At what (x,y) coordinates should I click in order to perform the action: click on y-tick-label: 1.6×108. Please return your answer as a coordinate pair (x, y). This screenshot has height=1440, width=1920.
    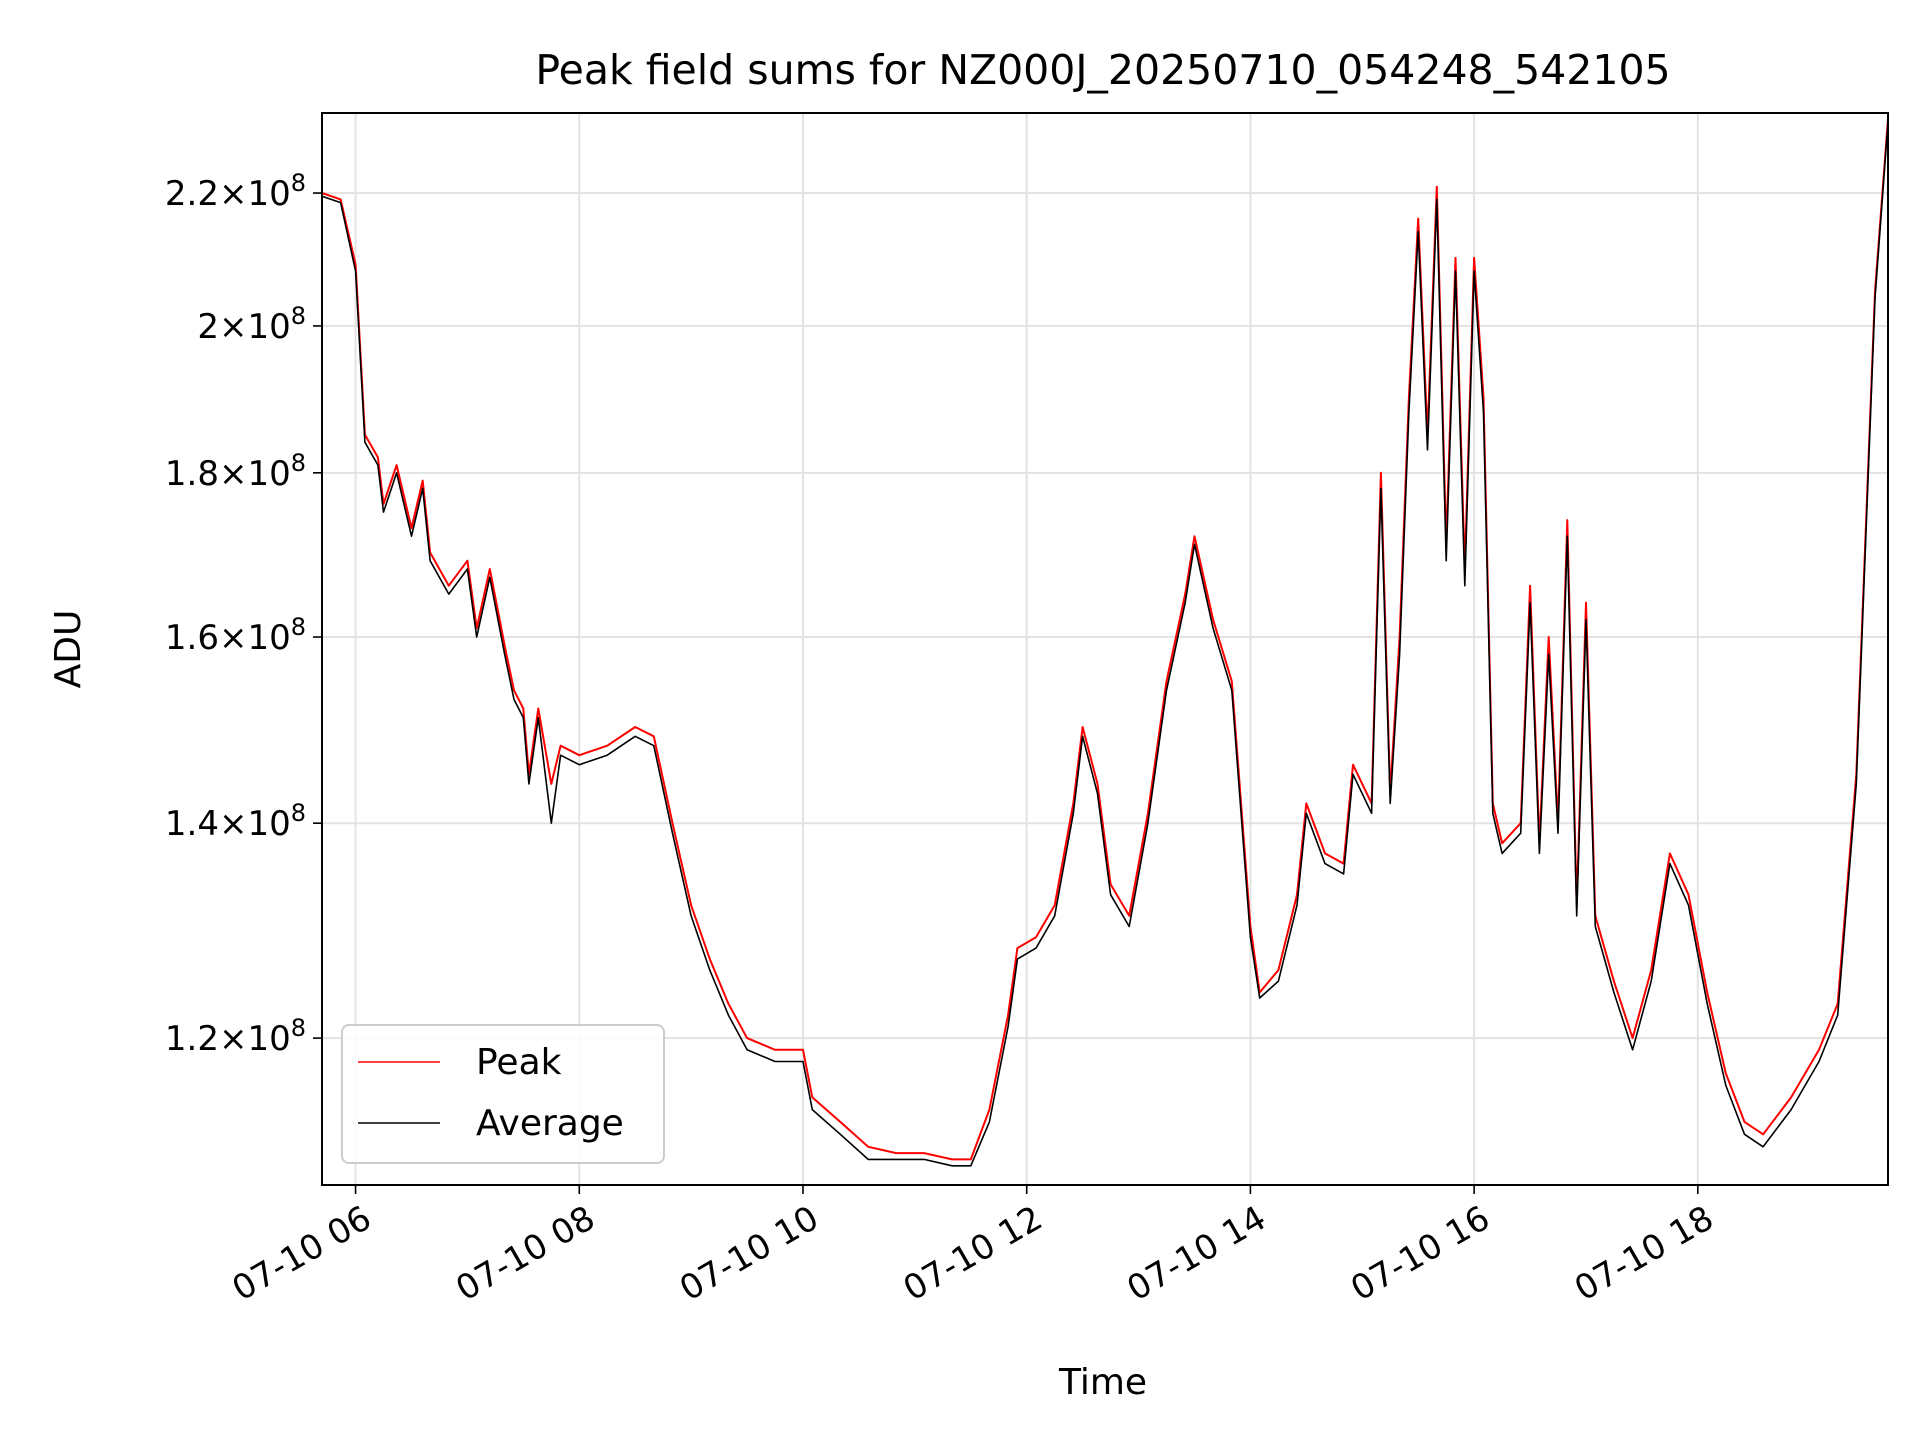
    Looking at the image, I should click on (235, 635).